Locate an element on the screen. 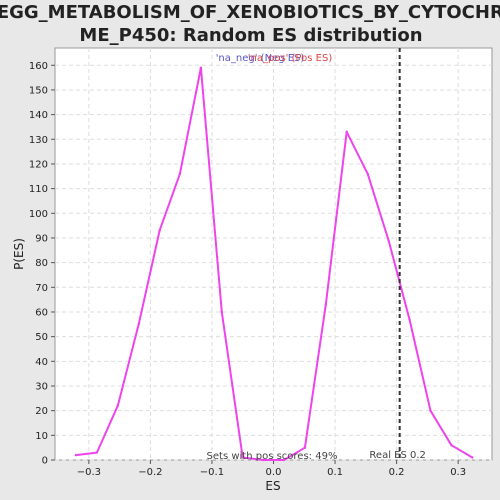  x-tick-label: 0.0 is located at coordinates (274, 472).